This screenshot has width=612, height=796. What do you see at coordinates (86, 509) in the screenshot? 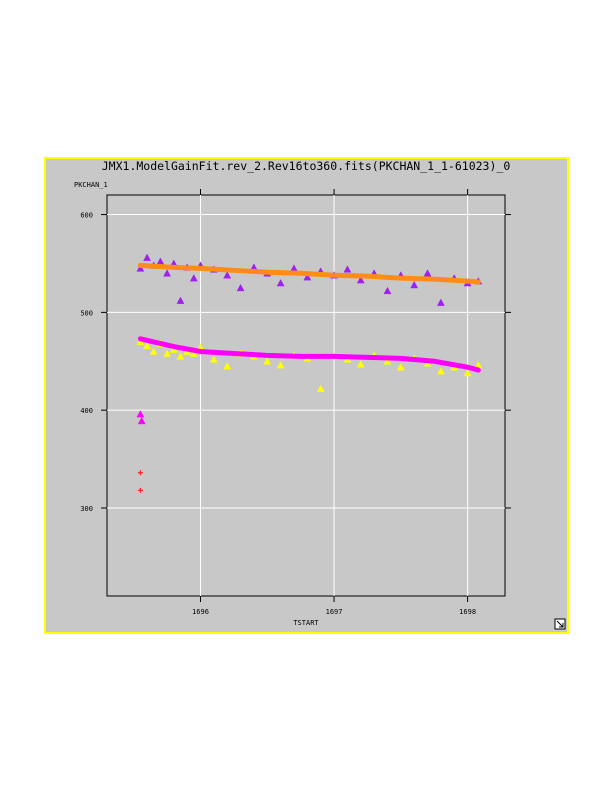
I see `y-tick-label: 300` at bounding box center [86, 509].